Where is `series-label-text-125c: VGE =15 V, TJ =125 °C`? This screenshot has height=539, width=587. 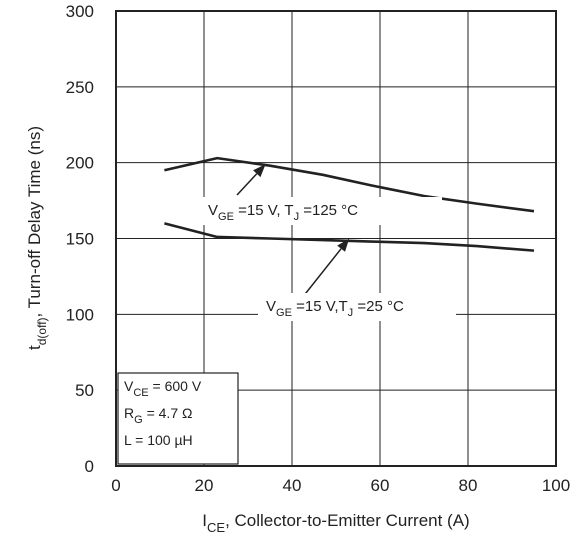
series-label-text-125c: VGE =15 V, TJ =125 °C is located at coordinates (283, 212).